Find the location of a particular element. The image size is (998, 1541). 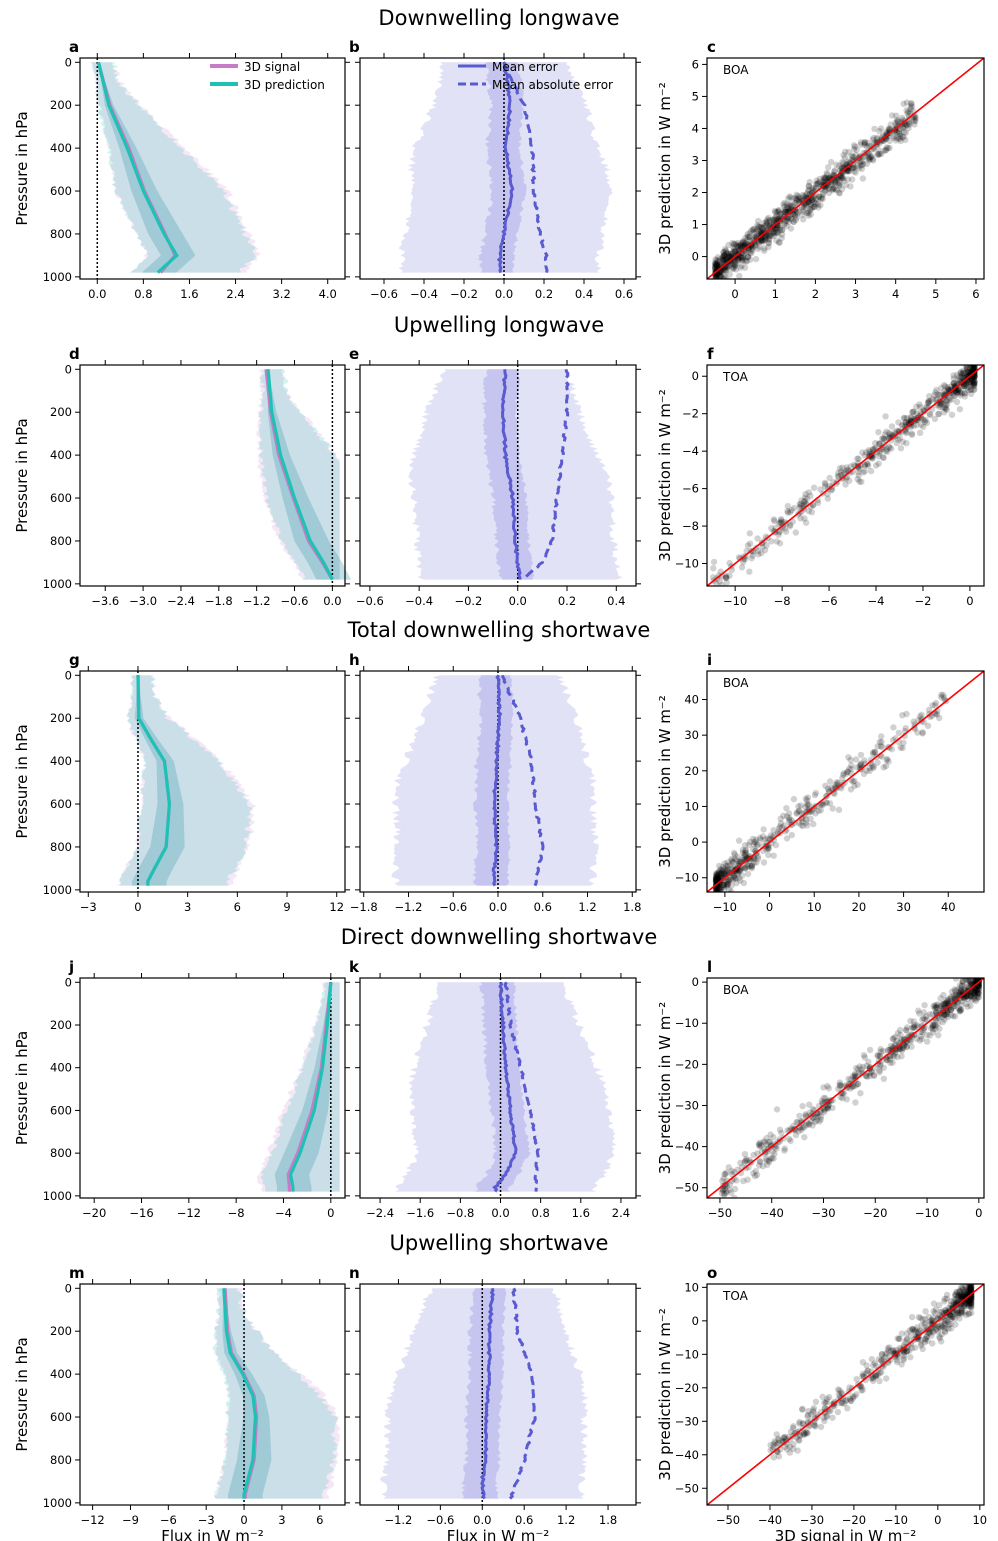

y-tick-label: −10 is located at coordinates (687, 564).